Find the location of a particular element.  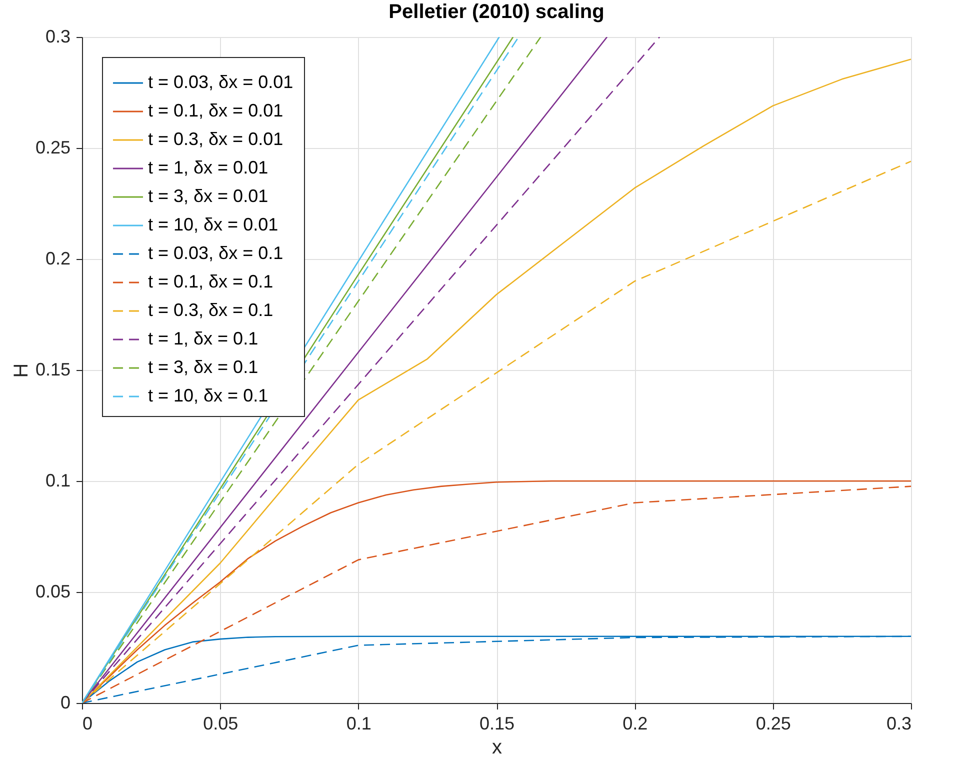

legend-label: t = 1, δx = 0.01 is located at coordinates (208, 168).